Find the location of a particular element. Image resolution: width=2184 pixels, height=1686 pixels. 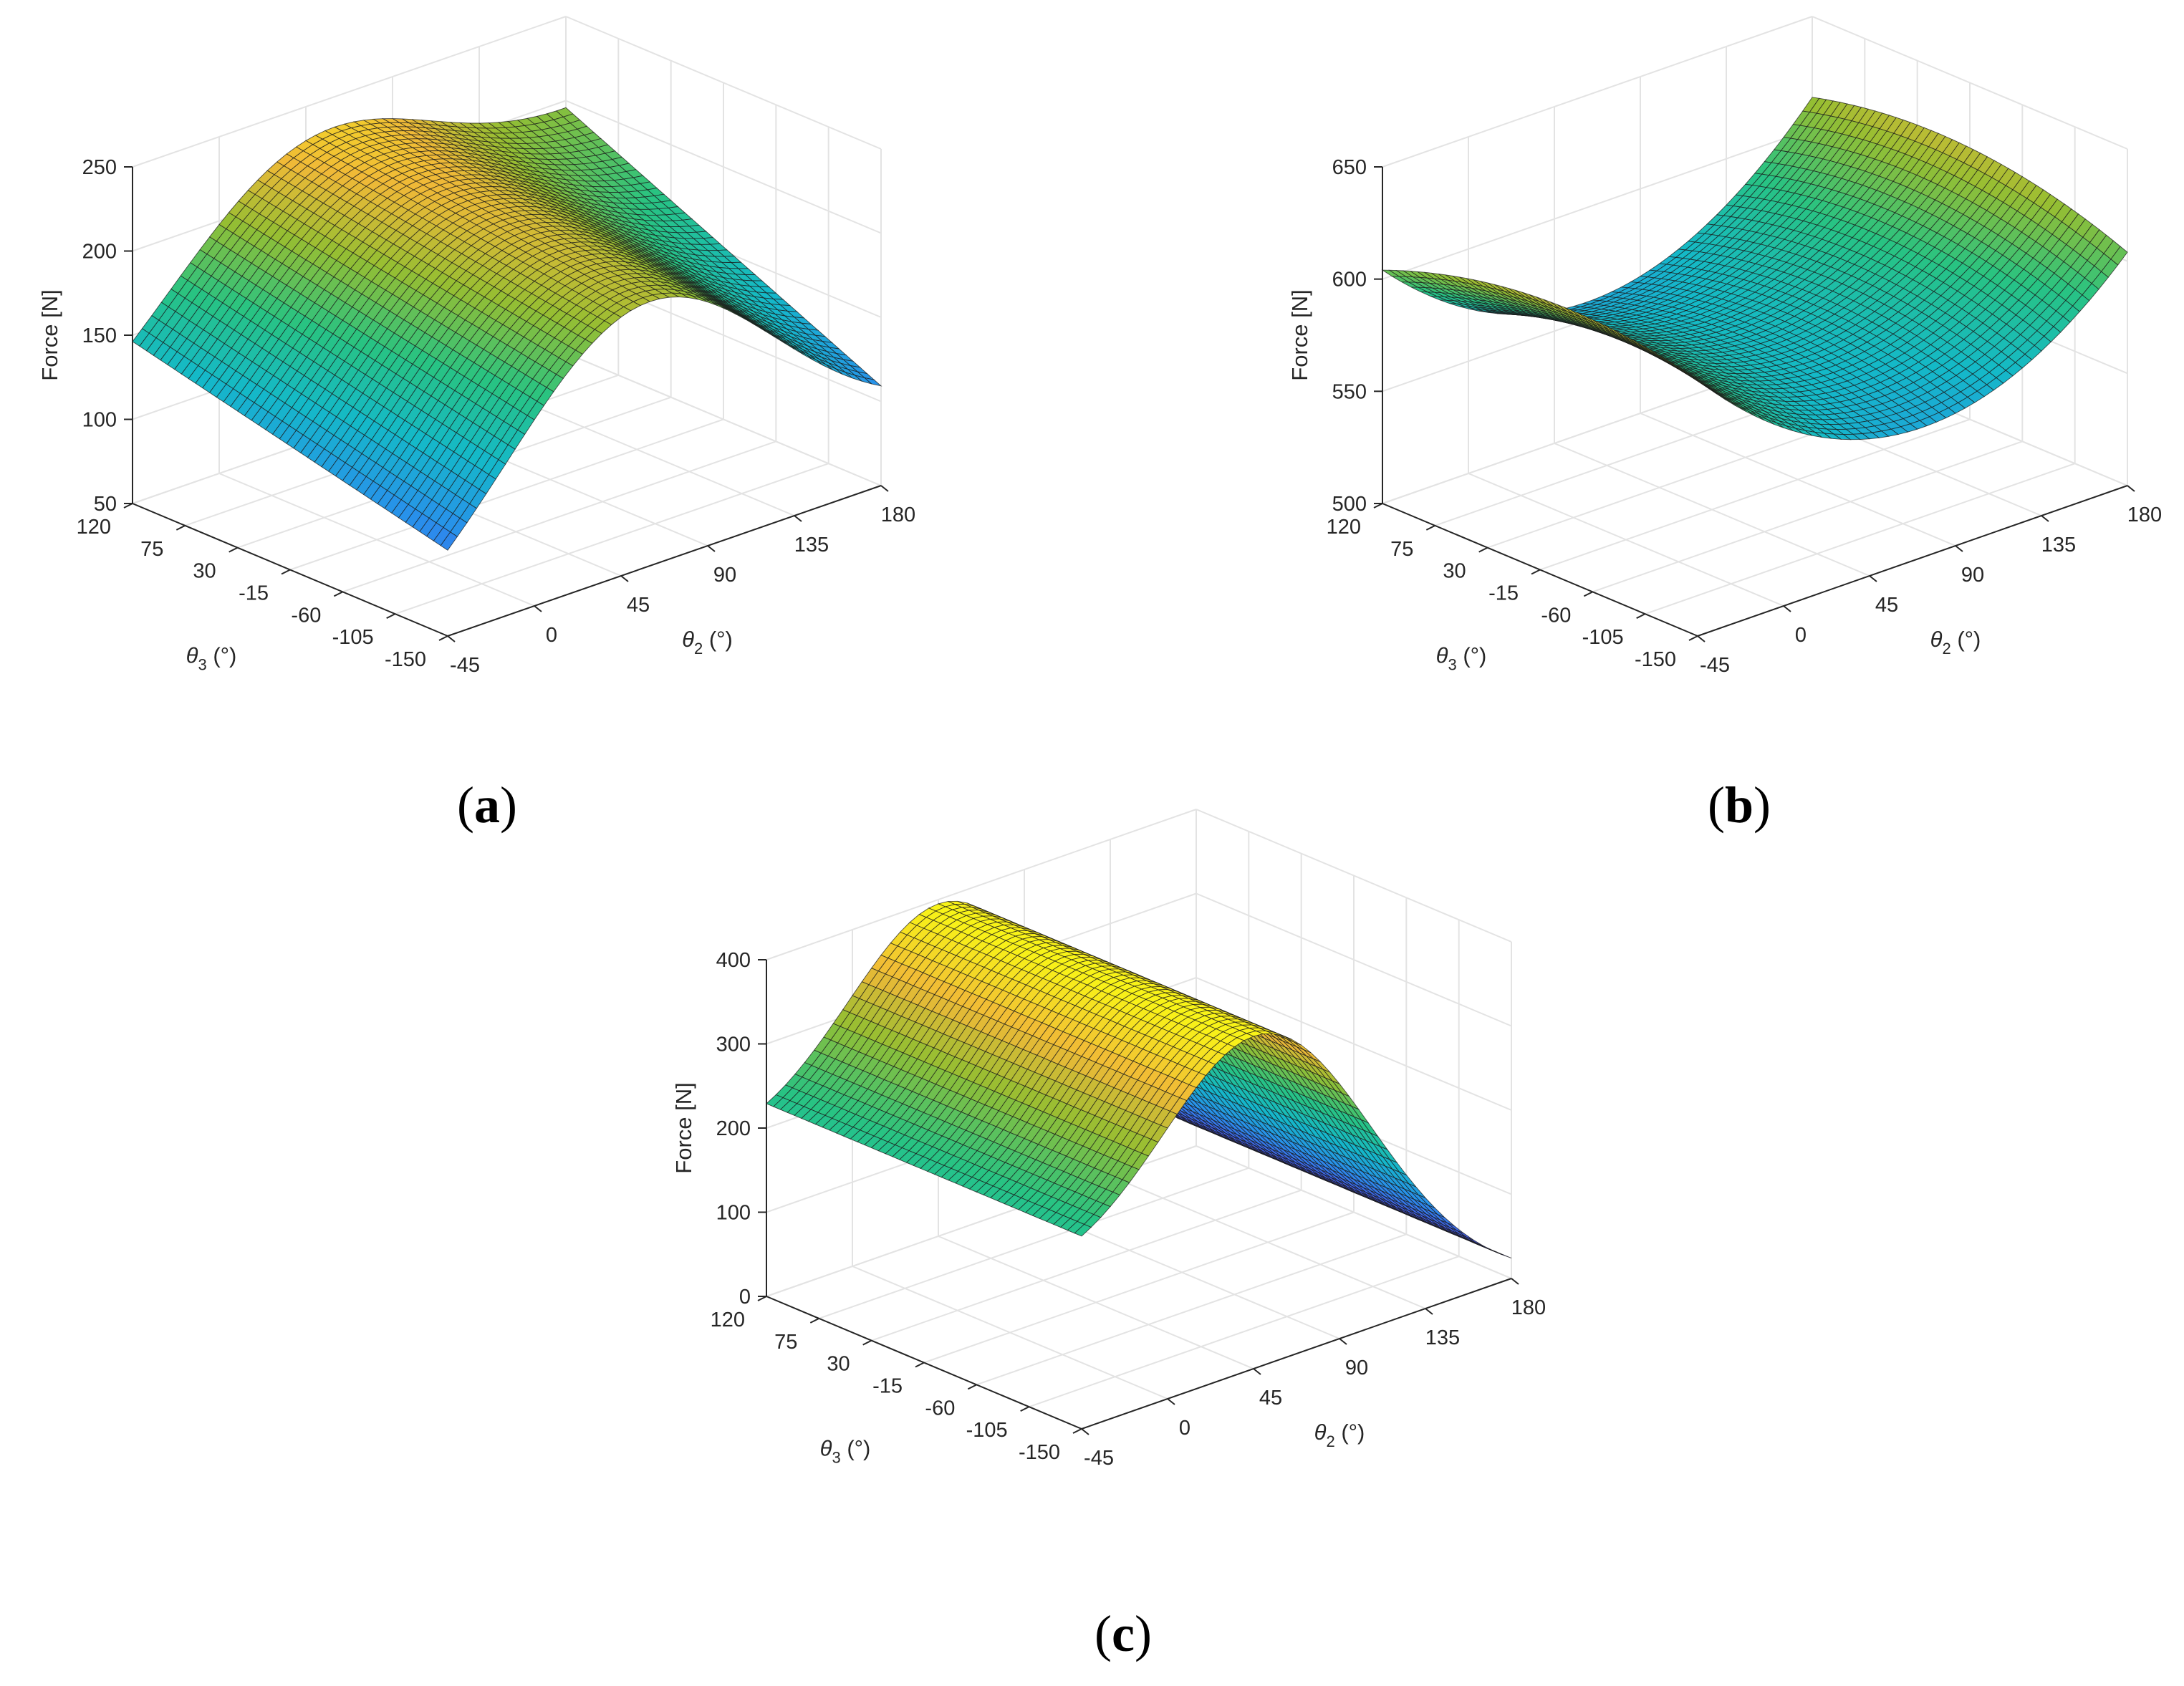

z-tick-label: 600 is located at coordinates (1349, 280).